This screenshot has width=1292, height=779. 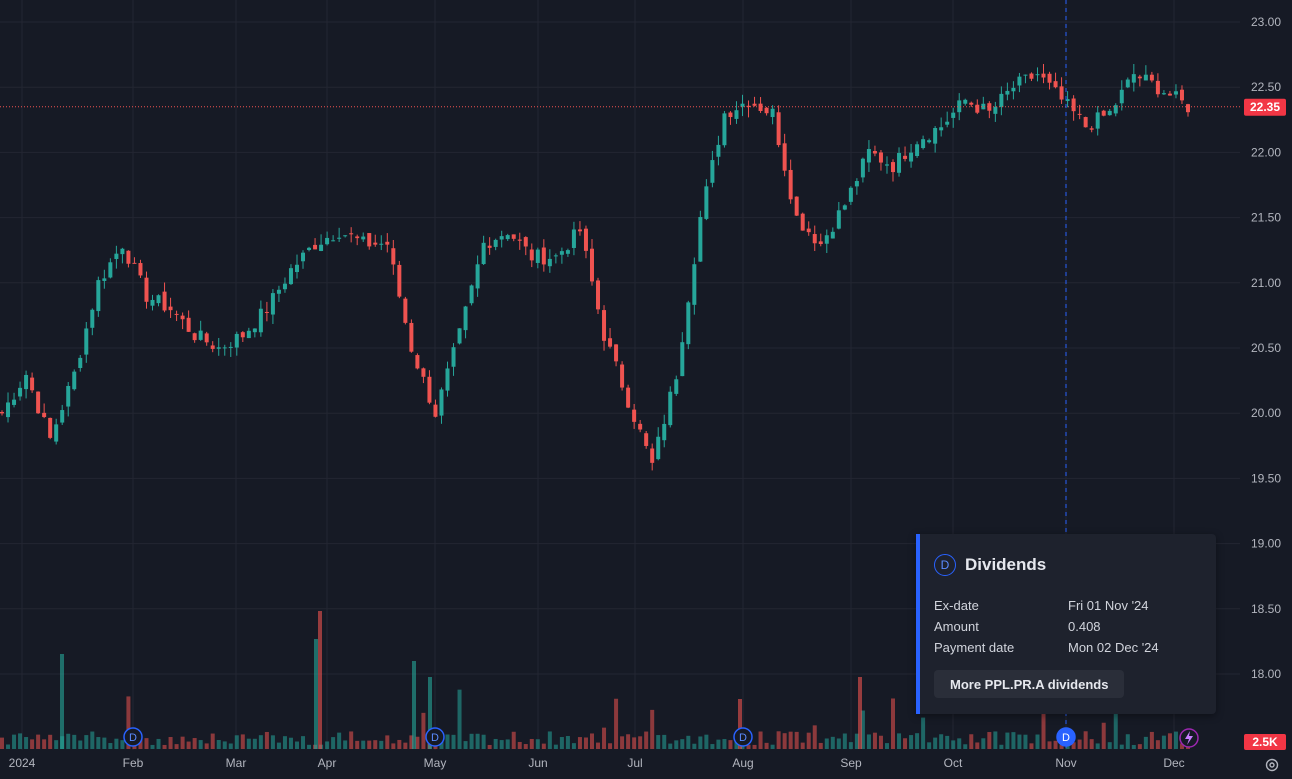 I want to click on volume-label: 2.5K, so click(x=1265, y=742).